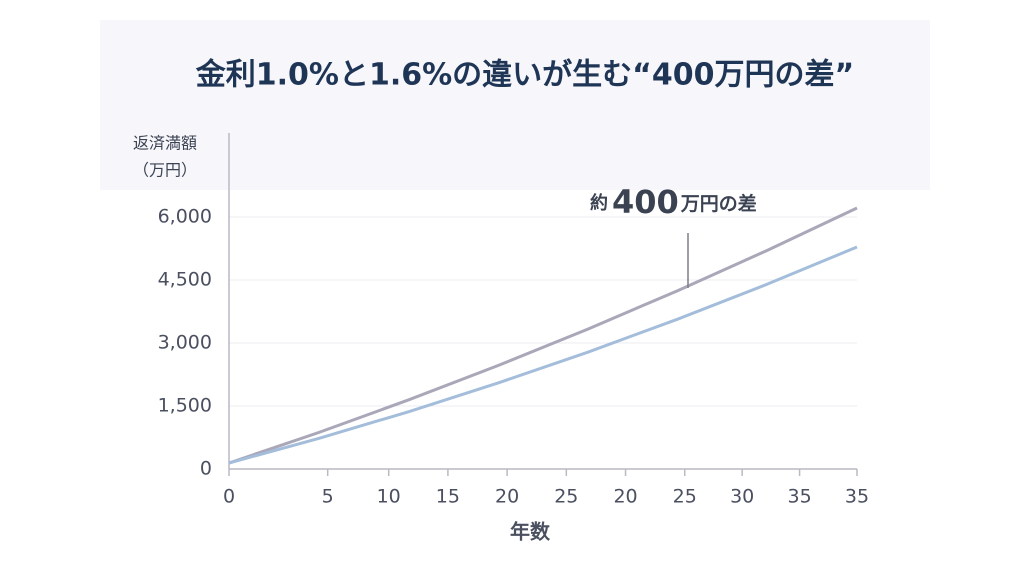 The image size is (1024, 580). What do you see at coordinates (742, 497) in the screenshot?
I see `x-tick-label: 30` at bounding box center [742, 497].